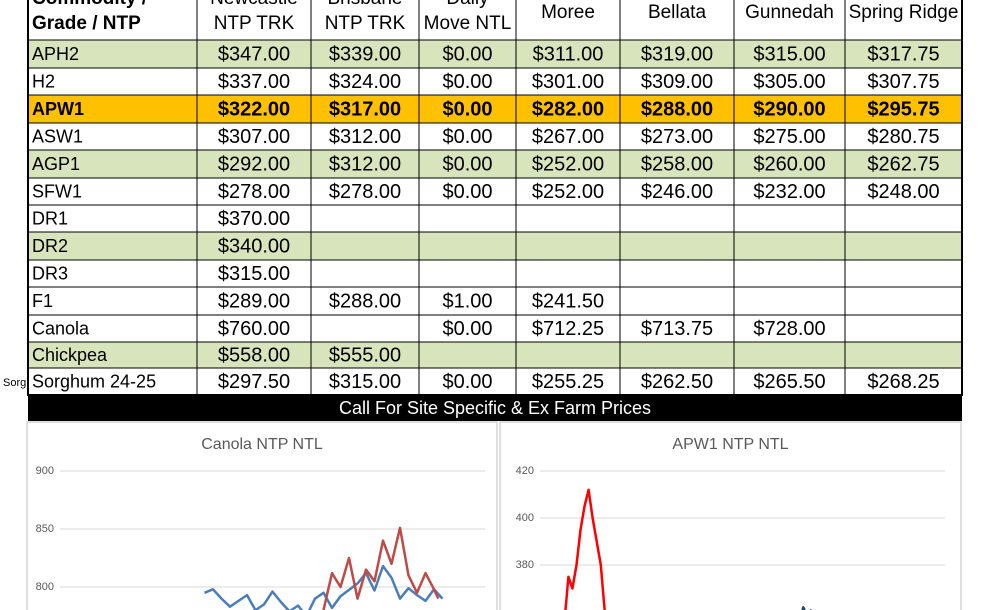 Image resolution: width=993 pixels, height=610 pixels. Describe the element at coordinates (365, 4) in the screenshot. I see `header-text: Brisbane` at that location.